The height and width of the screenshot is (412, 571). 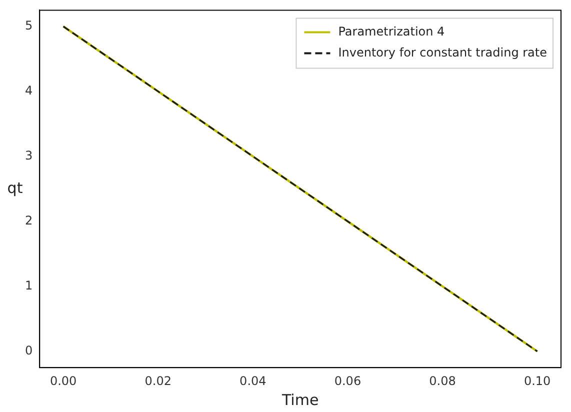 What do you see at coordinates (28, 285) in the screenshot?
I see `y-tick-label: 1` at bounding box center [28, 285].